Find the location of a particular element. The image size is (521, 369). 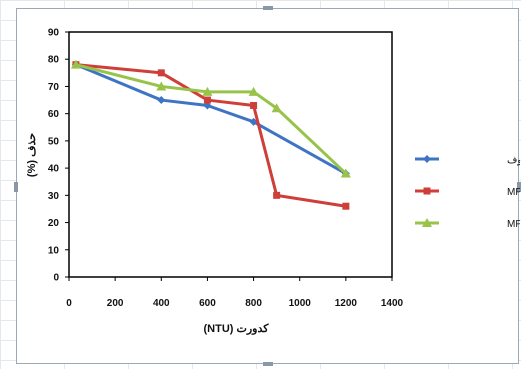

y-tick-label: 10 is located at coordinates (54, 250).